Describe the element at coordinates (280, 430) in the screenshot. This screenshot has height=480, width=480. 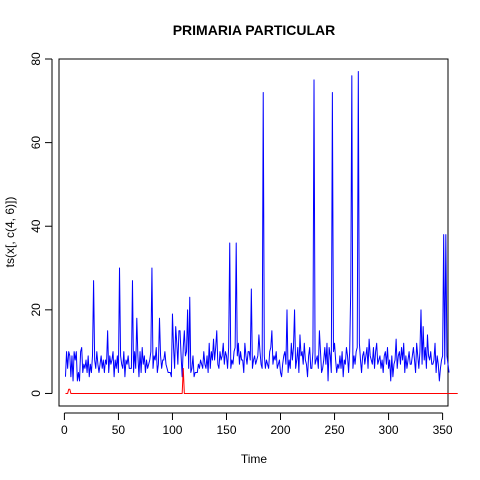
I see `x-tick-label: 200` at that location.